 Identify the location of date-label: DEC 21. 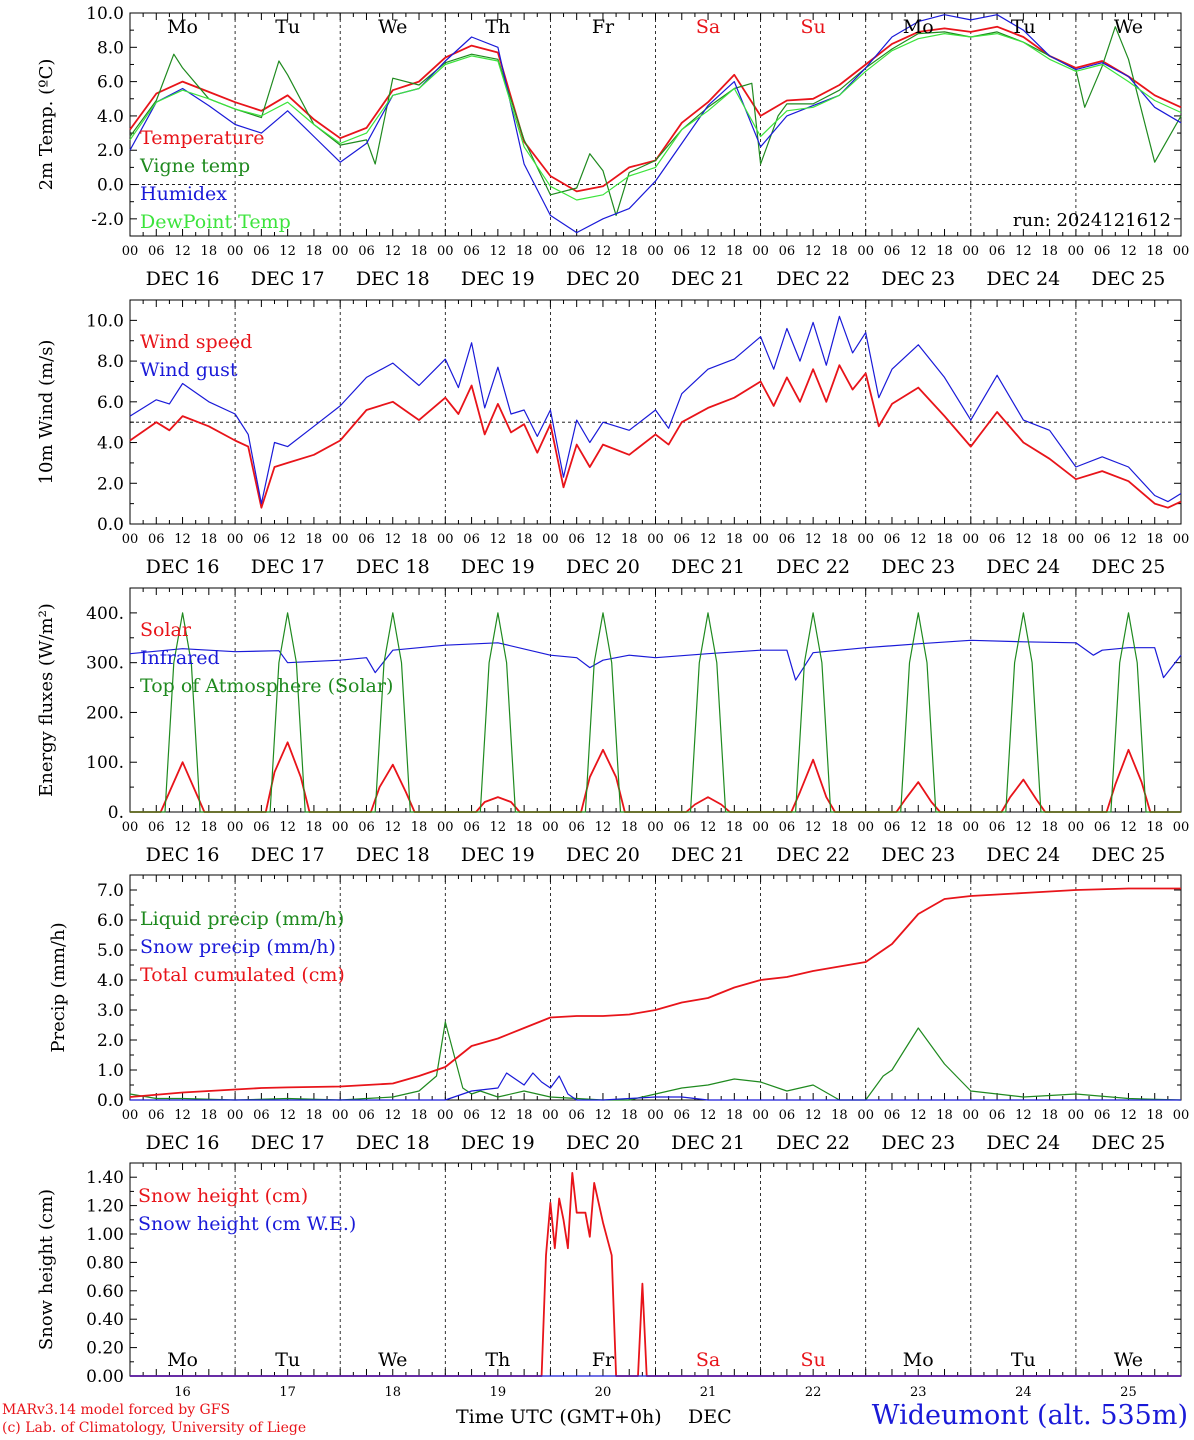
(708, 1143).